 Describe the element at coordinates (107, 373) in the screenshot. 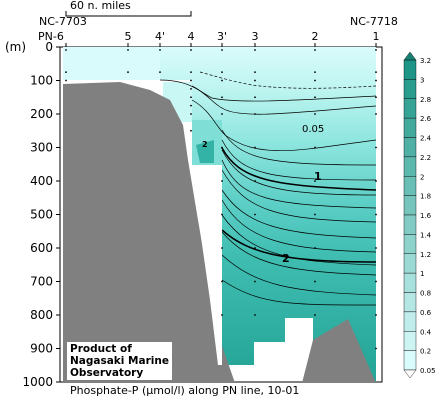

I see `credit-line-3: Observatory` at that location.